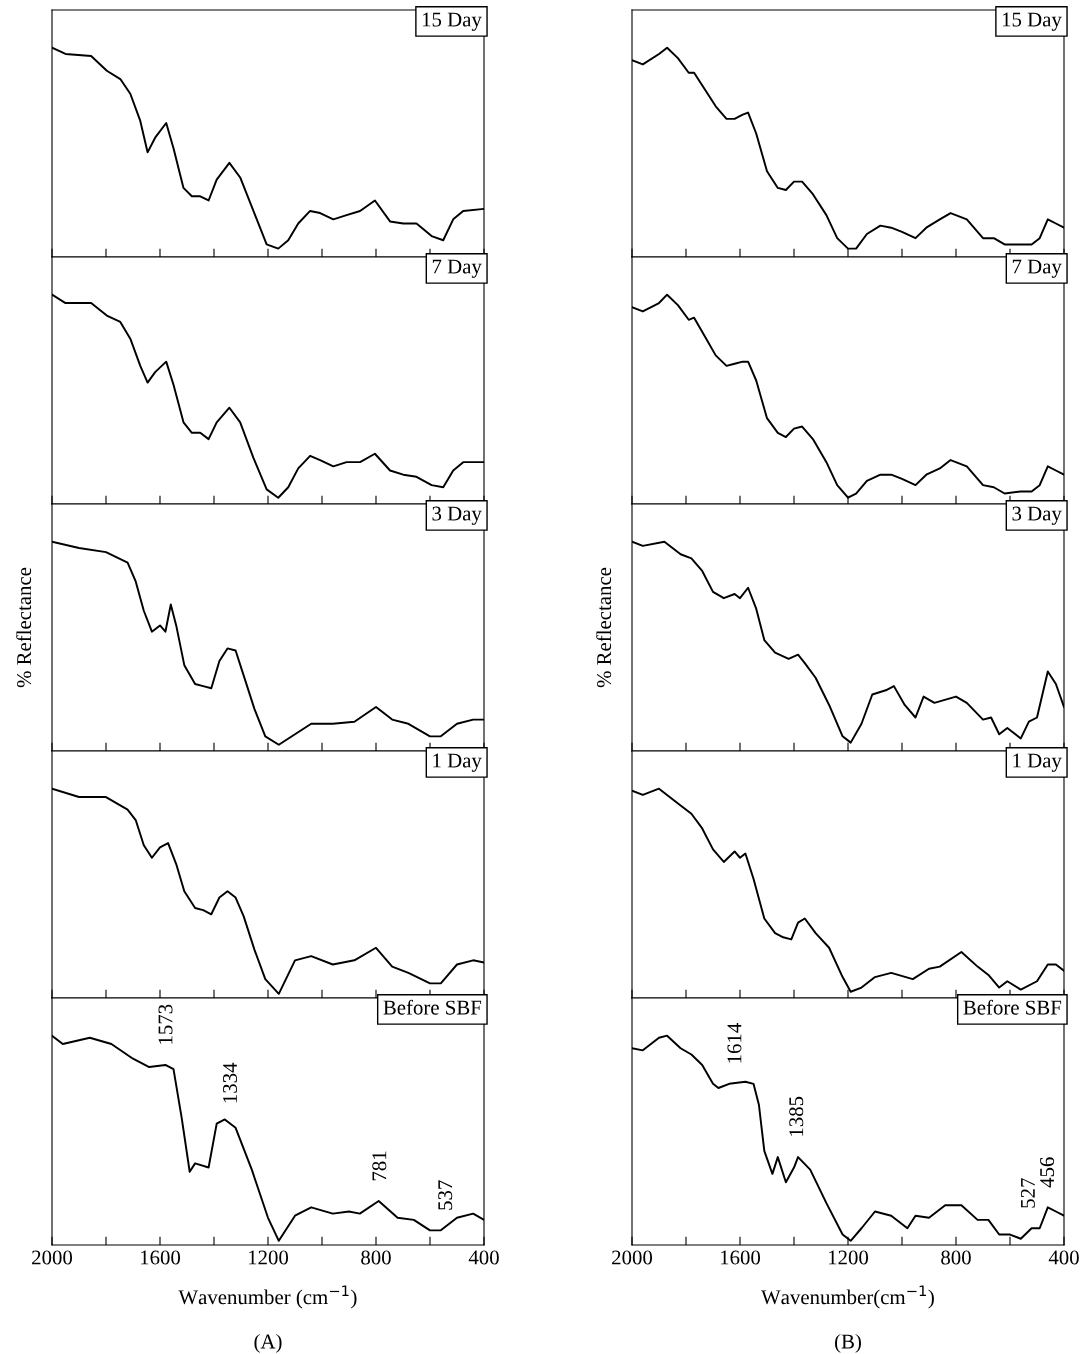 Image resolution: width=1086 pixels, height=1354 pixels. Describe the element at coordinates (230, 1082) in the screenshot. I see `annotation: 1334` at that location.